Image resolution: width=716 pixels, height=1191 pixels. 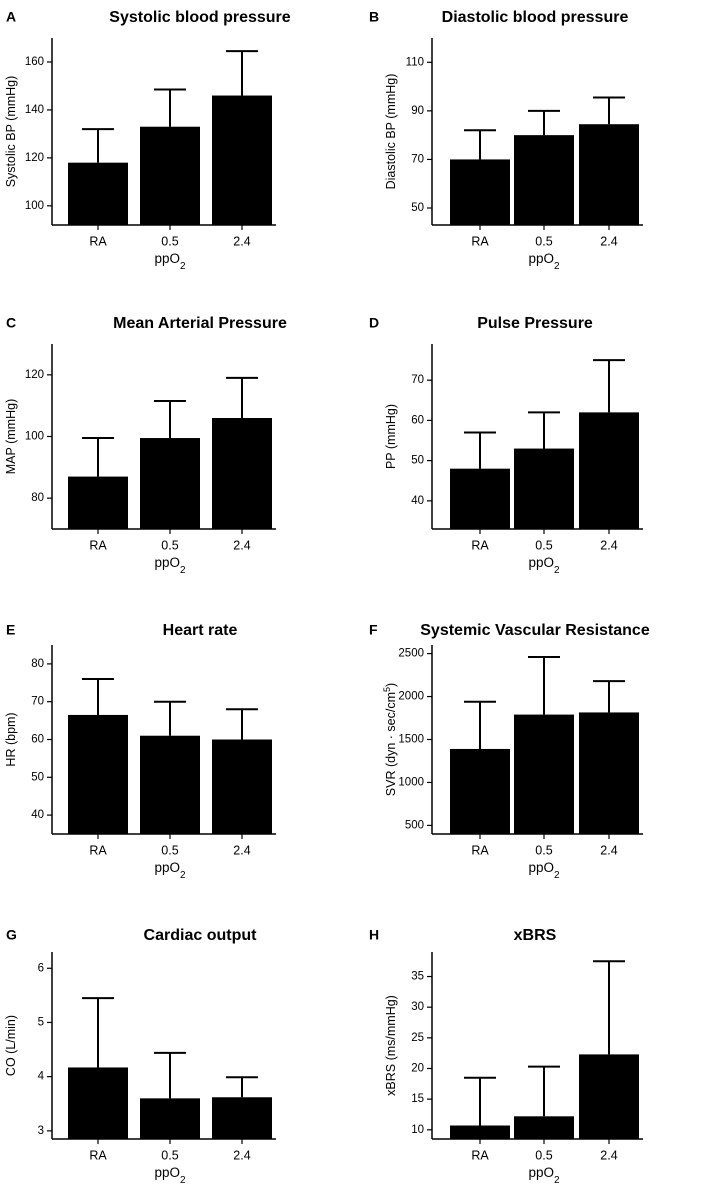 I want to click on y-axis-label: xBRS (ms/mmHg), so click(x=391, y=1045).